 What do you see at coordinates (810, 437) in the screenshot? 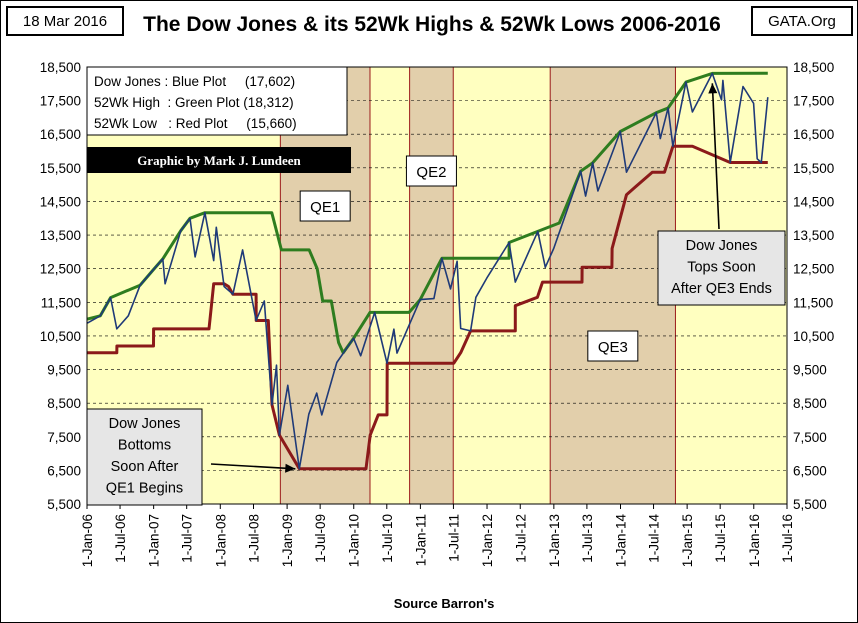
I see `y-tick-label-right: 7,500` at bounding box center [810, 437].